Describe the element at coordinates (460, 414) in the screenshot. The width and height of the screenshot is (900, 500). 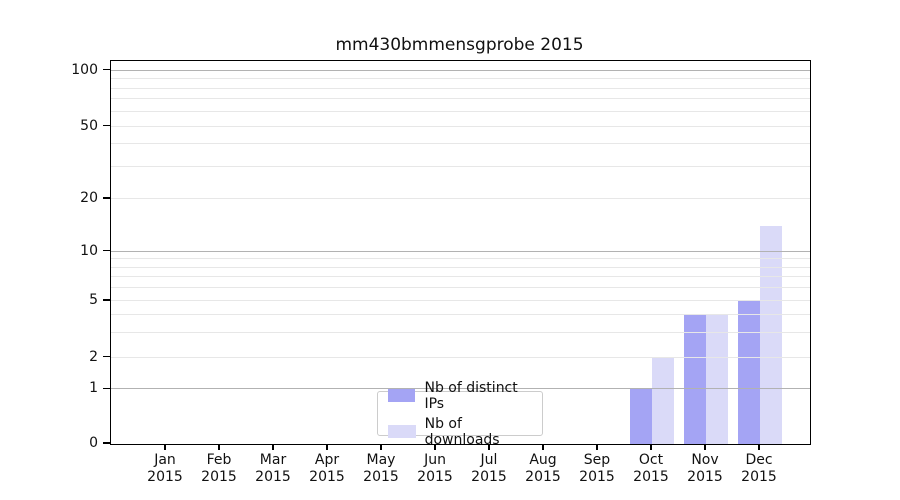
I see `legend: Nb of distinct IPs Nb of downloads` at that location.